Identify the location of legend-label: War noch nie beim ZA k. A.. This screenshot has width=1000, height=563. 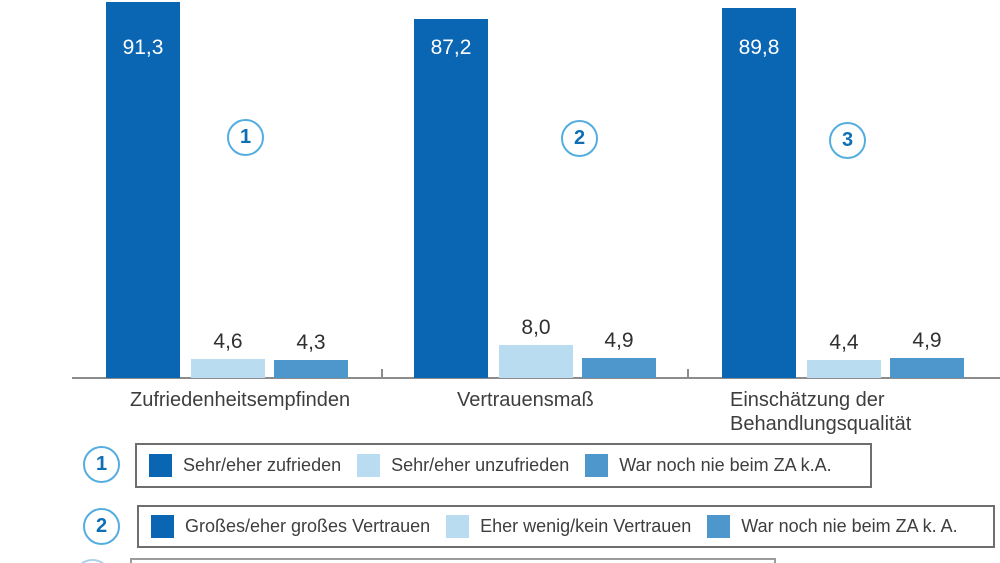
(849, 526).